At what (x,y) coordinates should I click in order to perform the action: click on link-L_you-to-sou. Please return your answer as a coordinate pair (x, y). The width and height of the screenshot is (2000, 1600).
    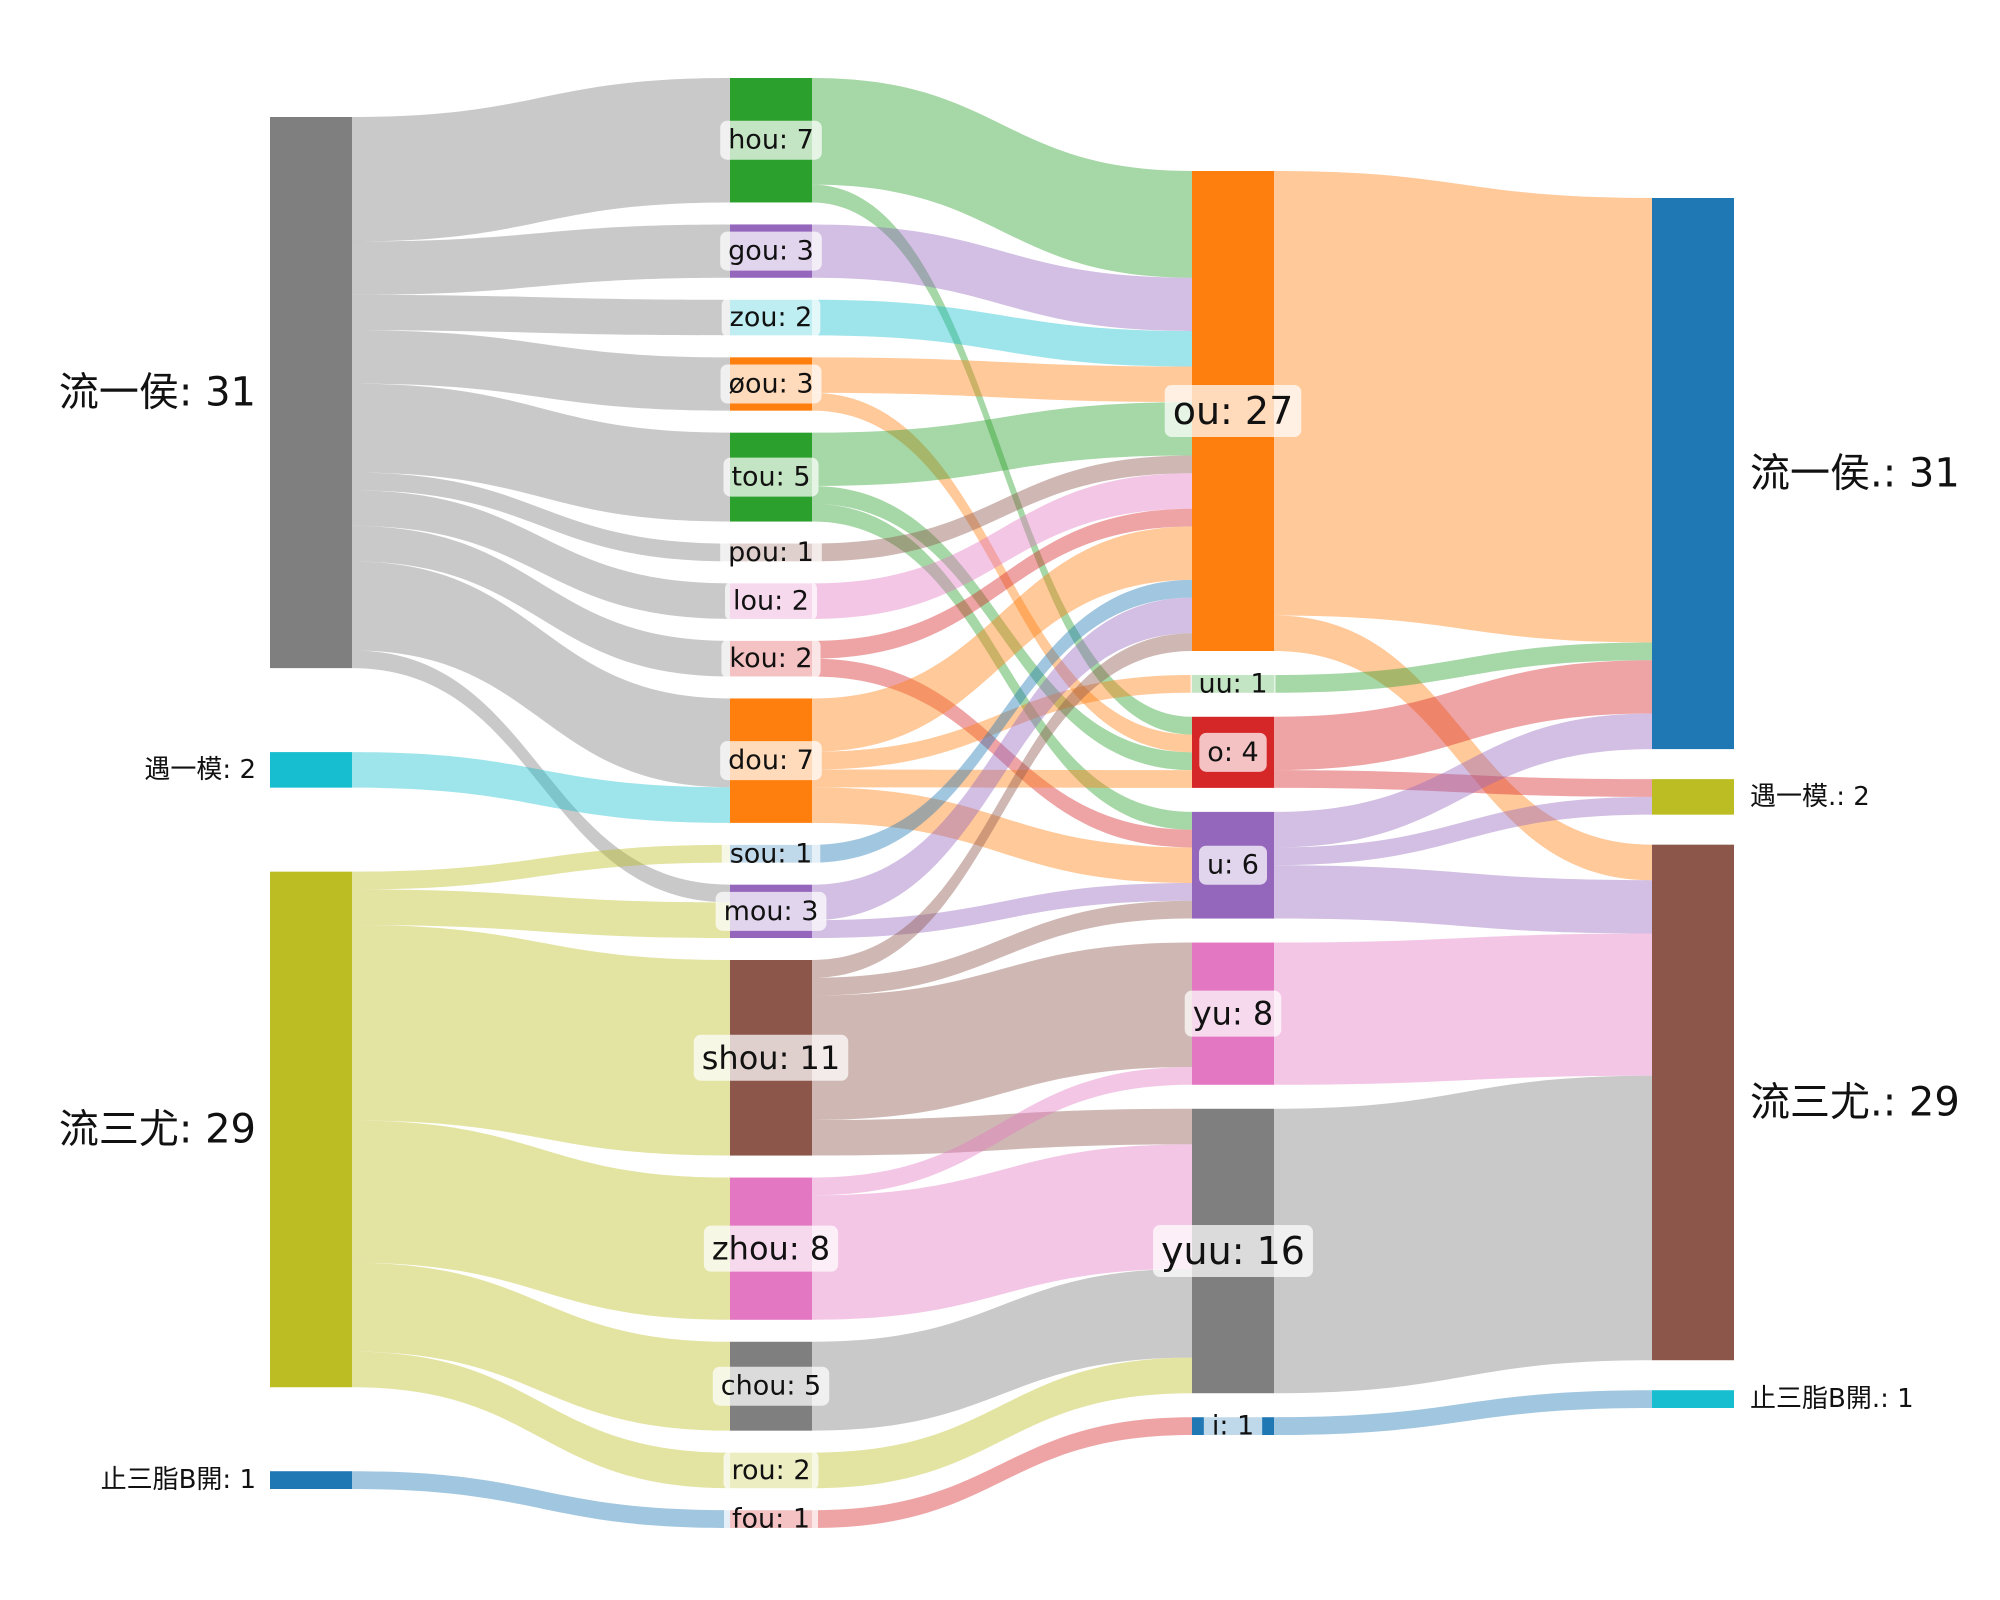
    Looking at the image, I should click on (541, 867).